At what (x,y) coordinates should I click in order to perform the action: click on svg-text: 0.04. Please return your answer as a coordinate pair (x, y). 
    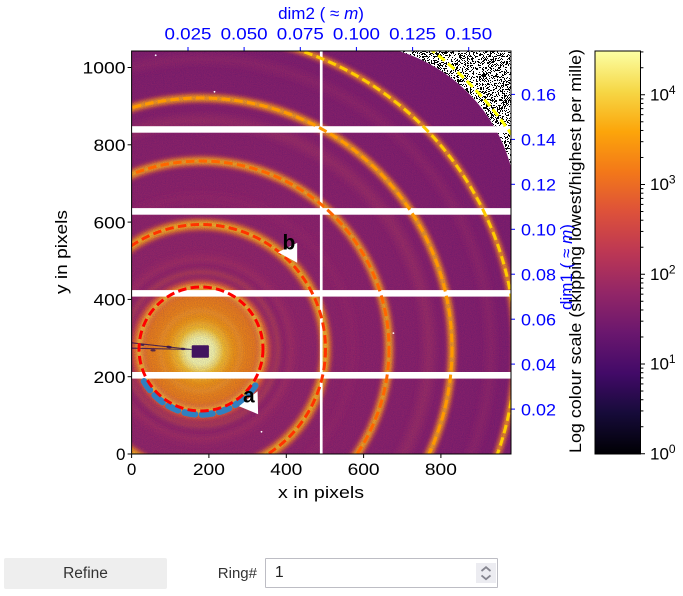
    Looking at the image, I should click on (538, 364).